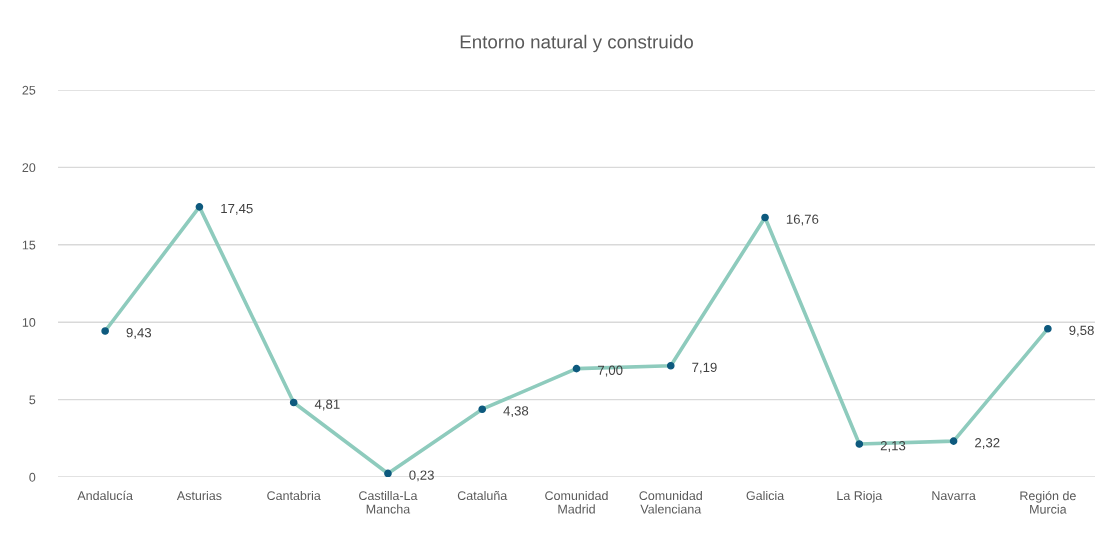 The width and height of the screenshot is (1114, 543). What do you see at coordinates (1048, 502) in the screenshot?
I see `x-tick-label: Región de Murcia` at bounding box center [1048, 502].